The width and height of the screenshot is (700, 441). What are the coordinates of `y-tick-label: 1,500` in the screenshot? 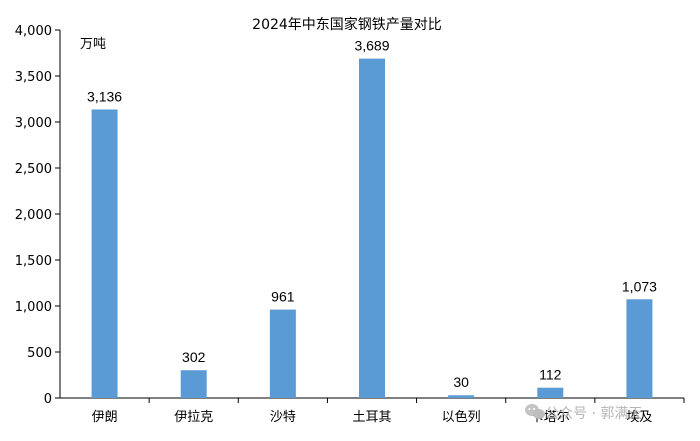 It's located at (33, 261).